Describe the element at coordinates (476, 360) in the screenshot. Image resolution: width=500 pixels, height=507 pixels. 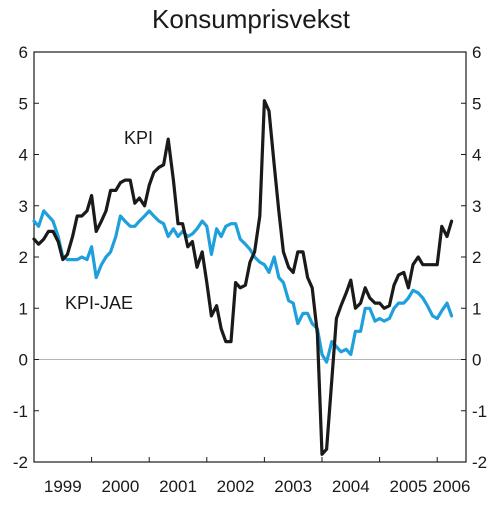
I see `y-tick-label-right: 0` at that location.